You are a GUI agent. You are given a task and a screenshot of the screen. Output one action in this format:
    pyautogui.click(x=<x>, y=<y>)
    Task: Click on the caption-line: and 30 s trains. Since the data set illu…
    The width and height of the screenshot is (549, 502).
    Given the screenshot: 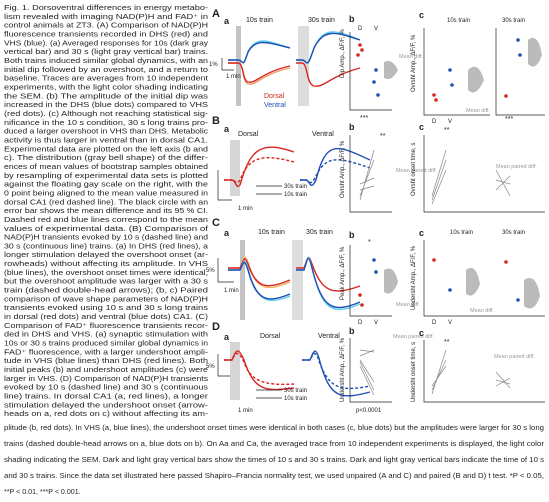 What is the action you would take?
    pyautogui.click(x=274, y=476)
    